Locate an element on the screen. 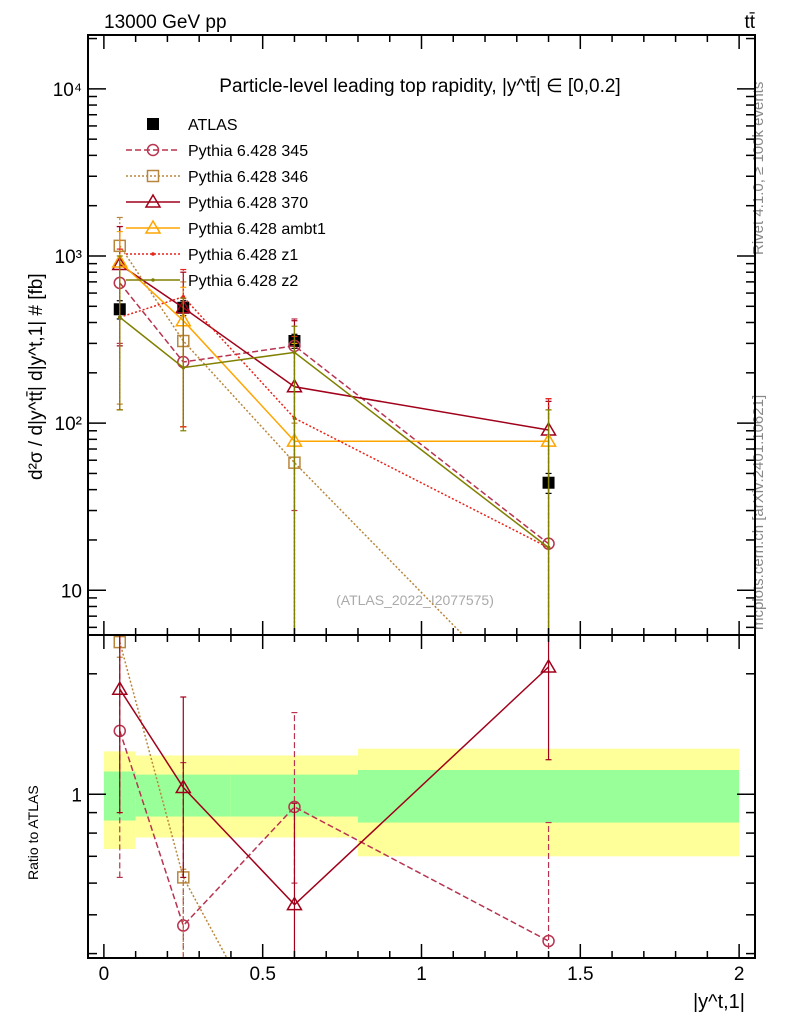  ratio-ylabel: Ratio to ATLAS is located at coordinates (33, 832).